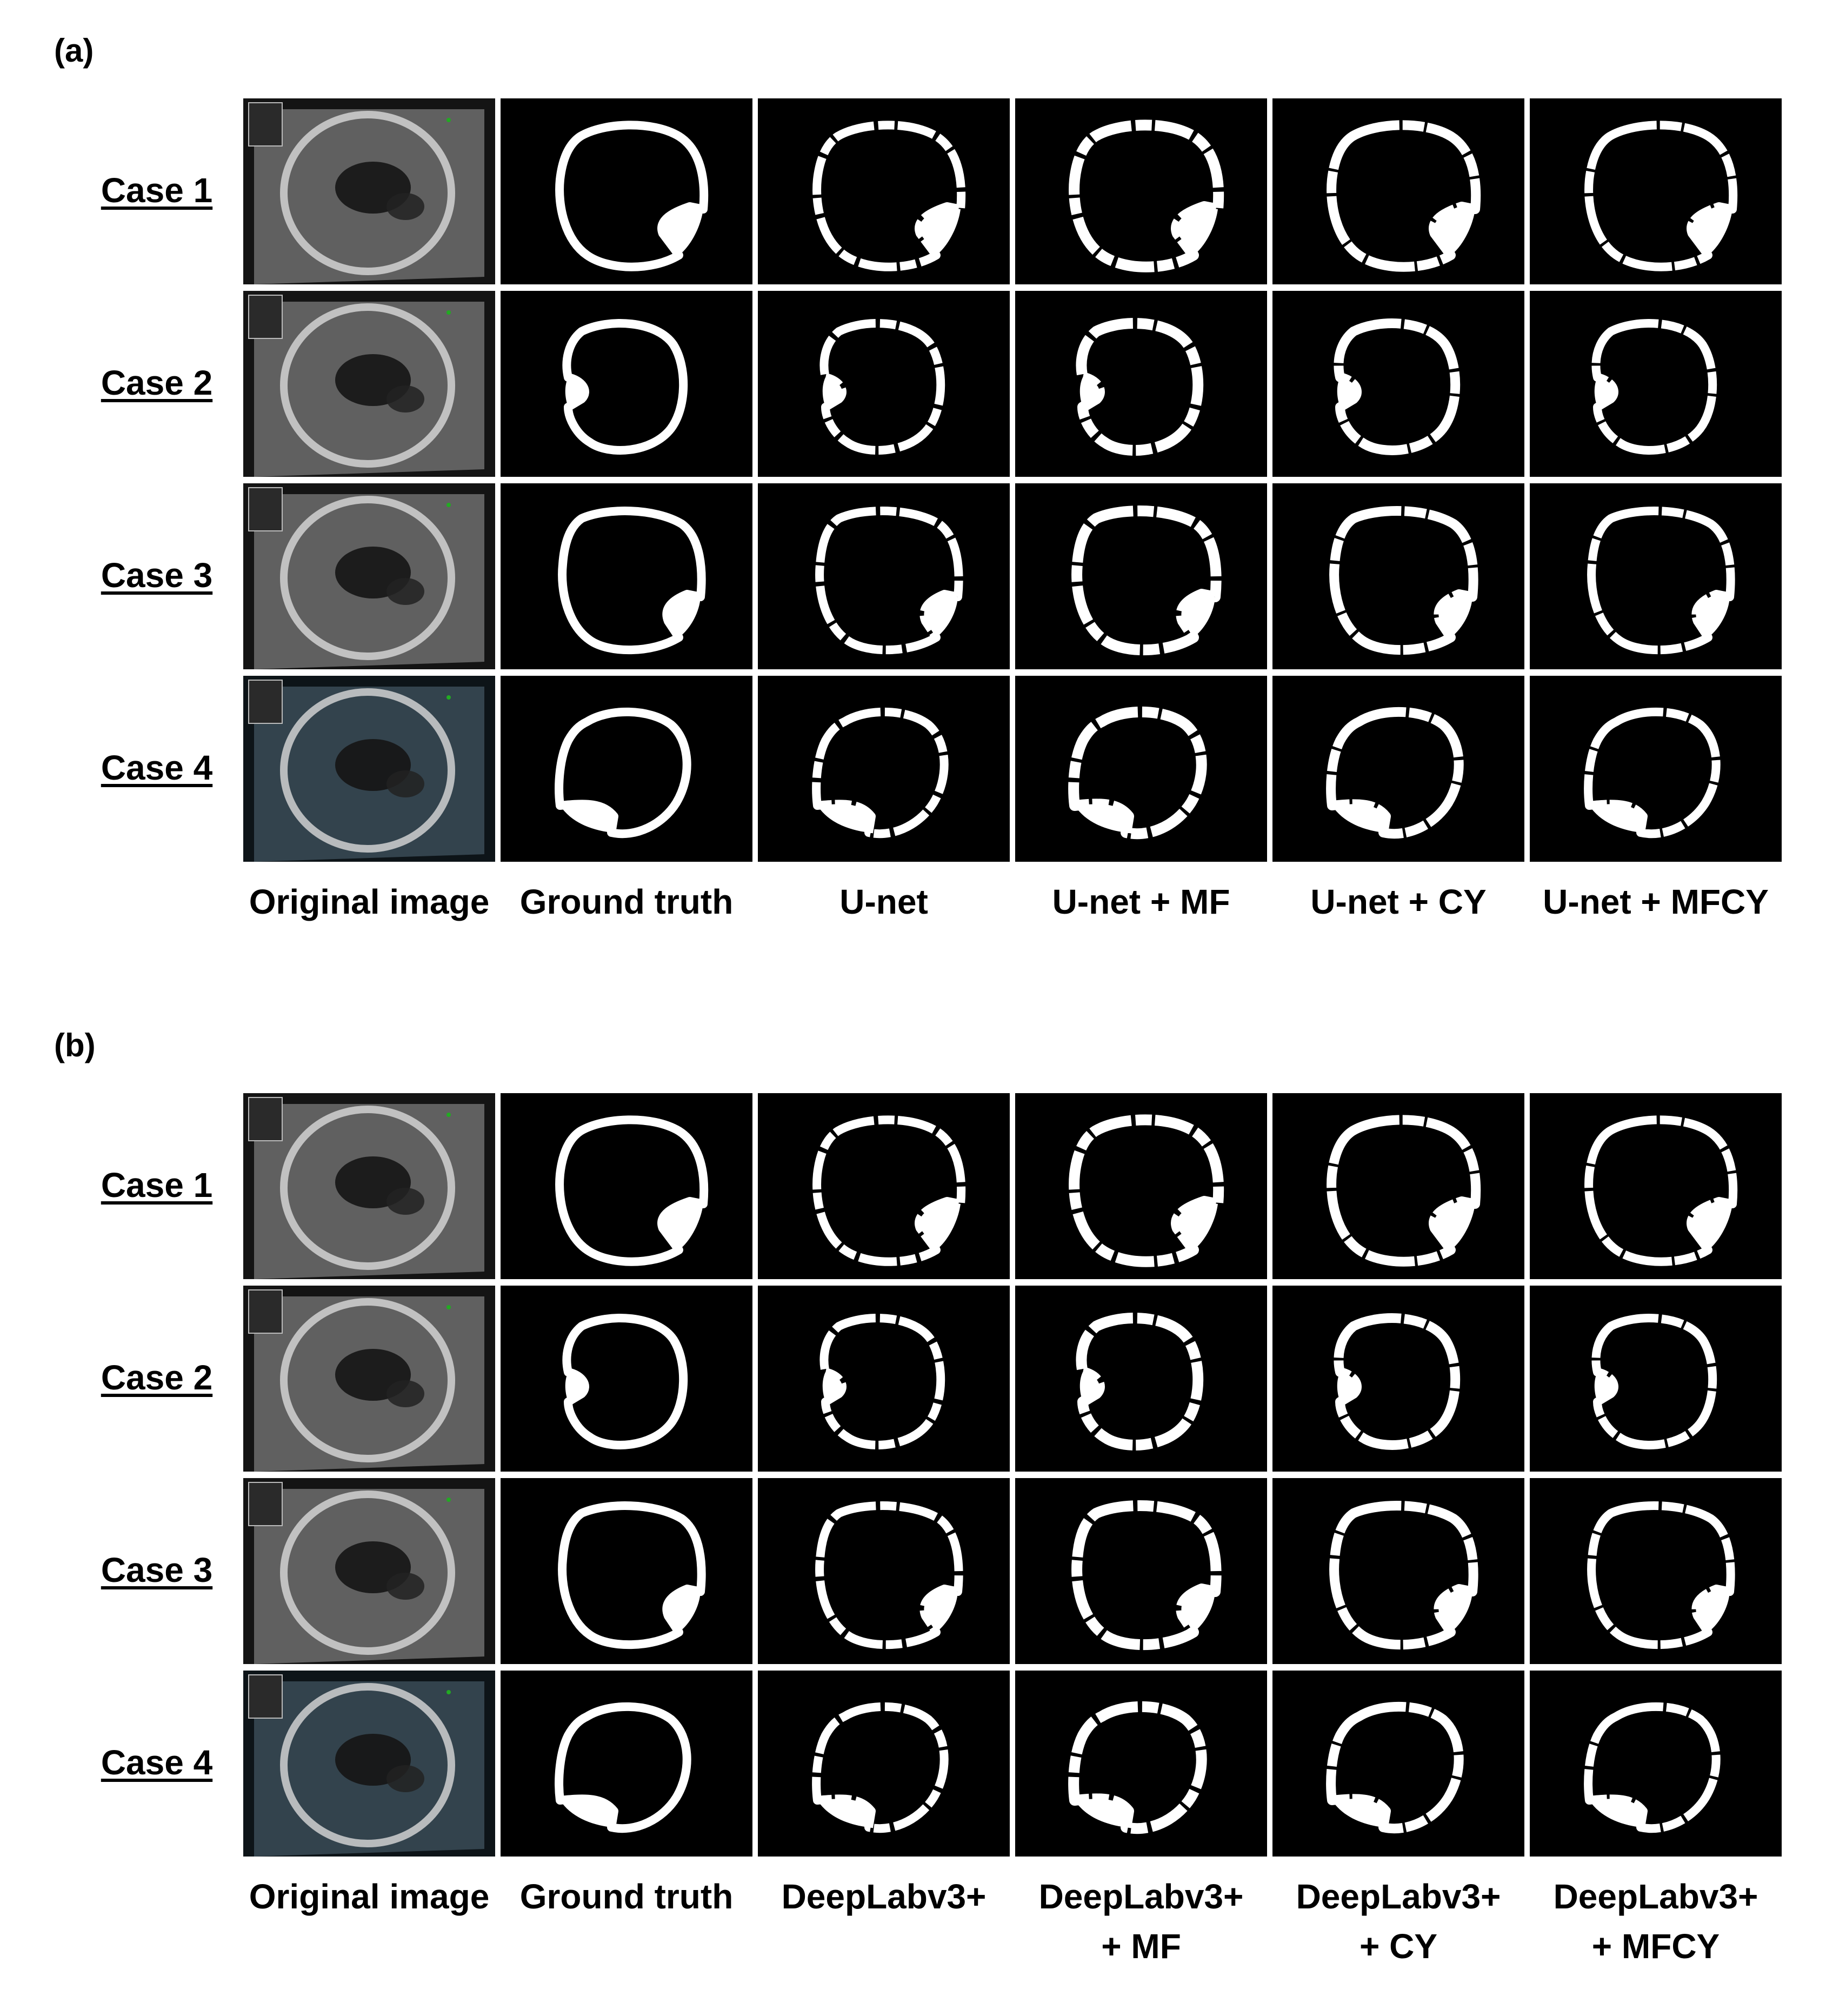 The height and width of the screenshot is (2016, 1846). What do you see at coordinates (1656, 1921) in the screenshot?
I see `column-label: DeepLabv3+ + MFCY` at bounding box center [1656, 1921].